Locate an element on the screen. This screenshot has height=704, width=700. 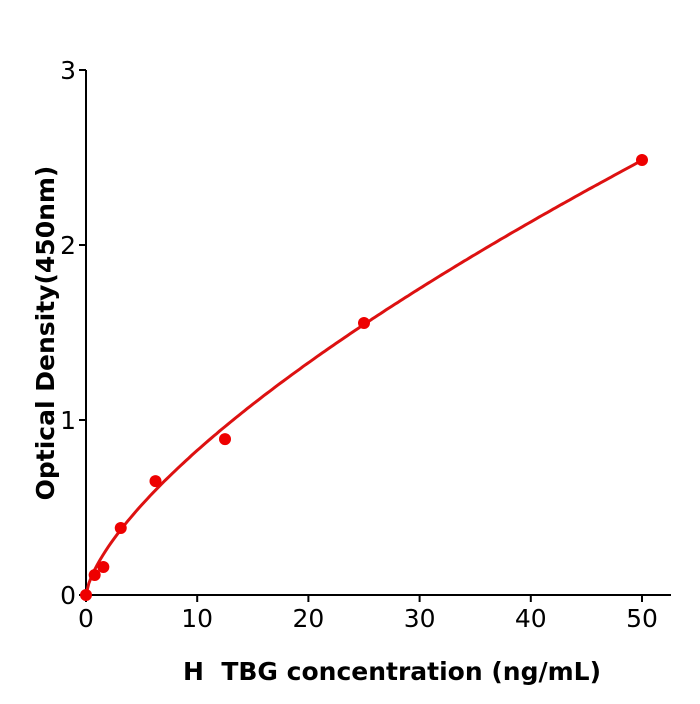
x-tick-label: 40 is located at coordinates (531, 618).